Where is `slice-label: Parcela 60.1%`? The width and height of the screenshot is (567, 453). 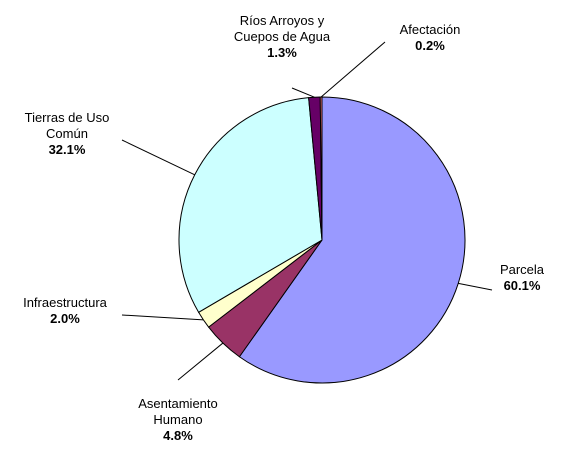 slice-label: Parcela 60.1% is located at coordinates (522, 278).